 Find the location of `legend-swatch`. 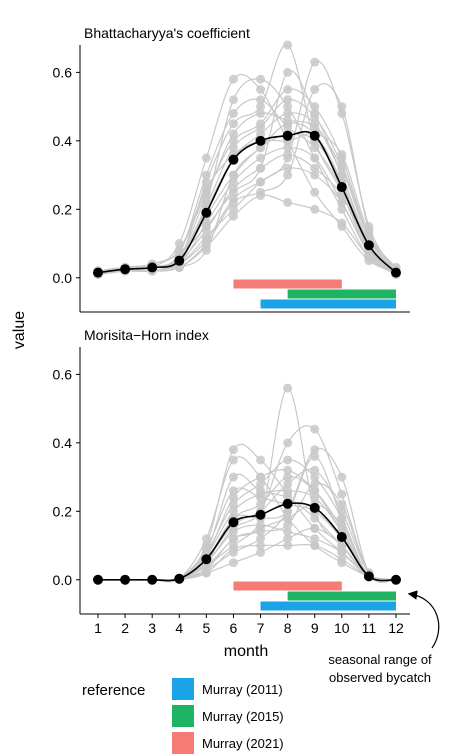

legend-swatch is located at coordinates (183, 716).